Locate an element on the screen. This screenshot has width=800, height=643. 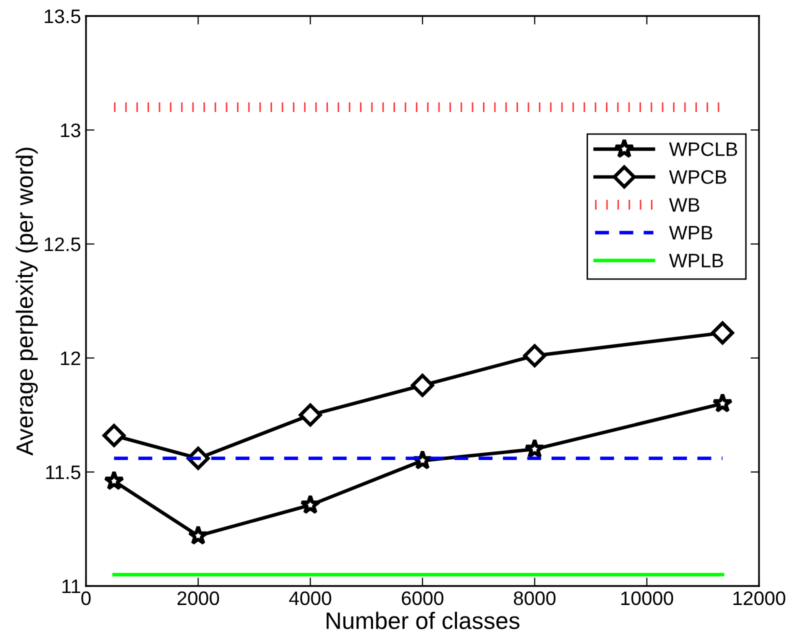
x-tick-label: 6000 is located at coordinates (423, 598).